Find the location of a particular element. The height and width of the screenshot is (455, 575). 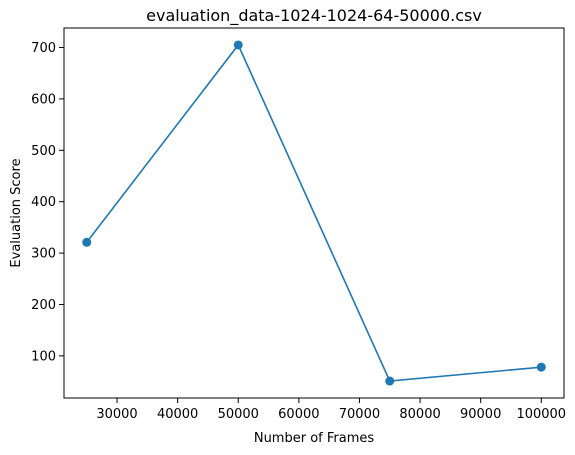

x-tick-label: 70000 is located at coordinates (359, 414).